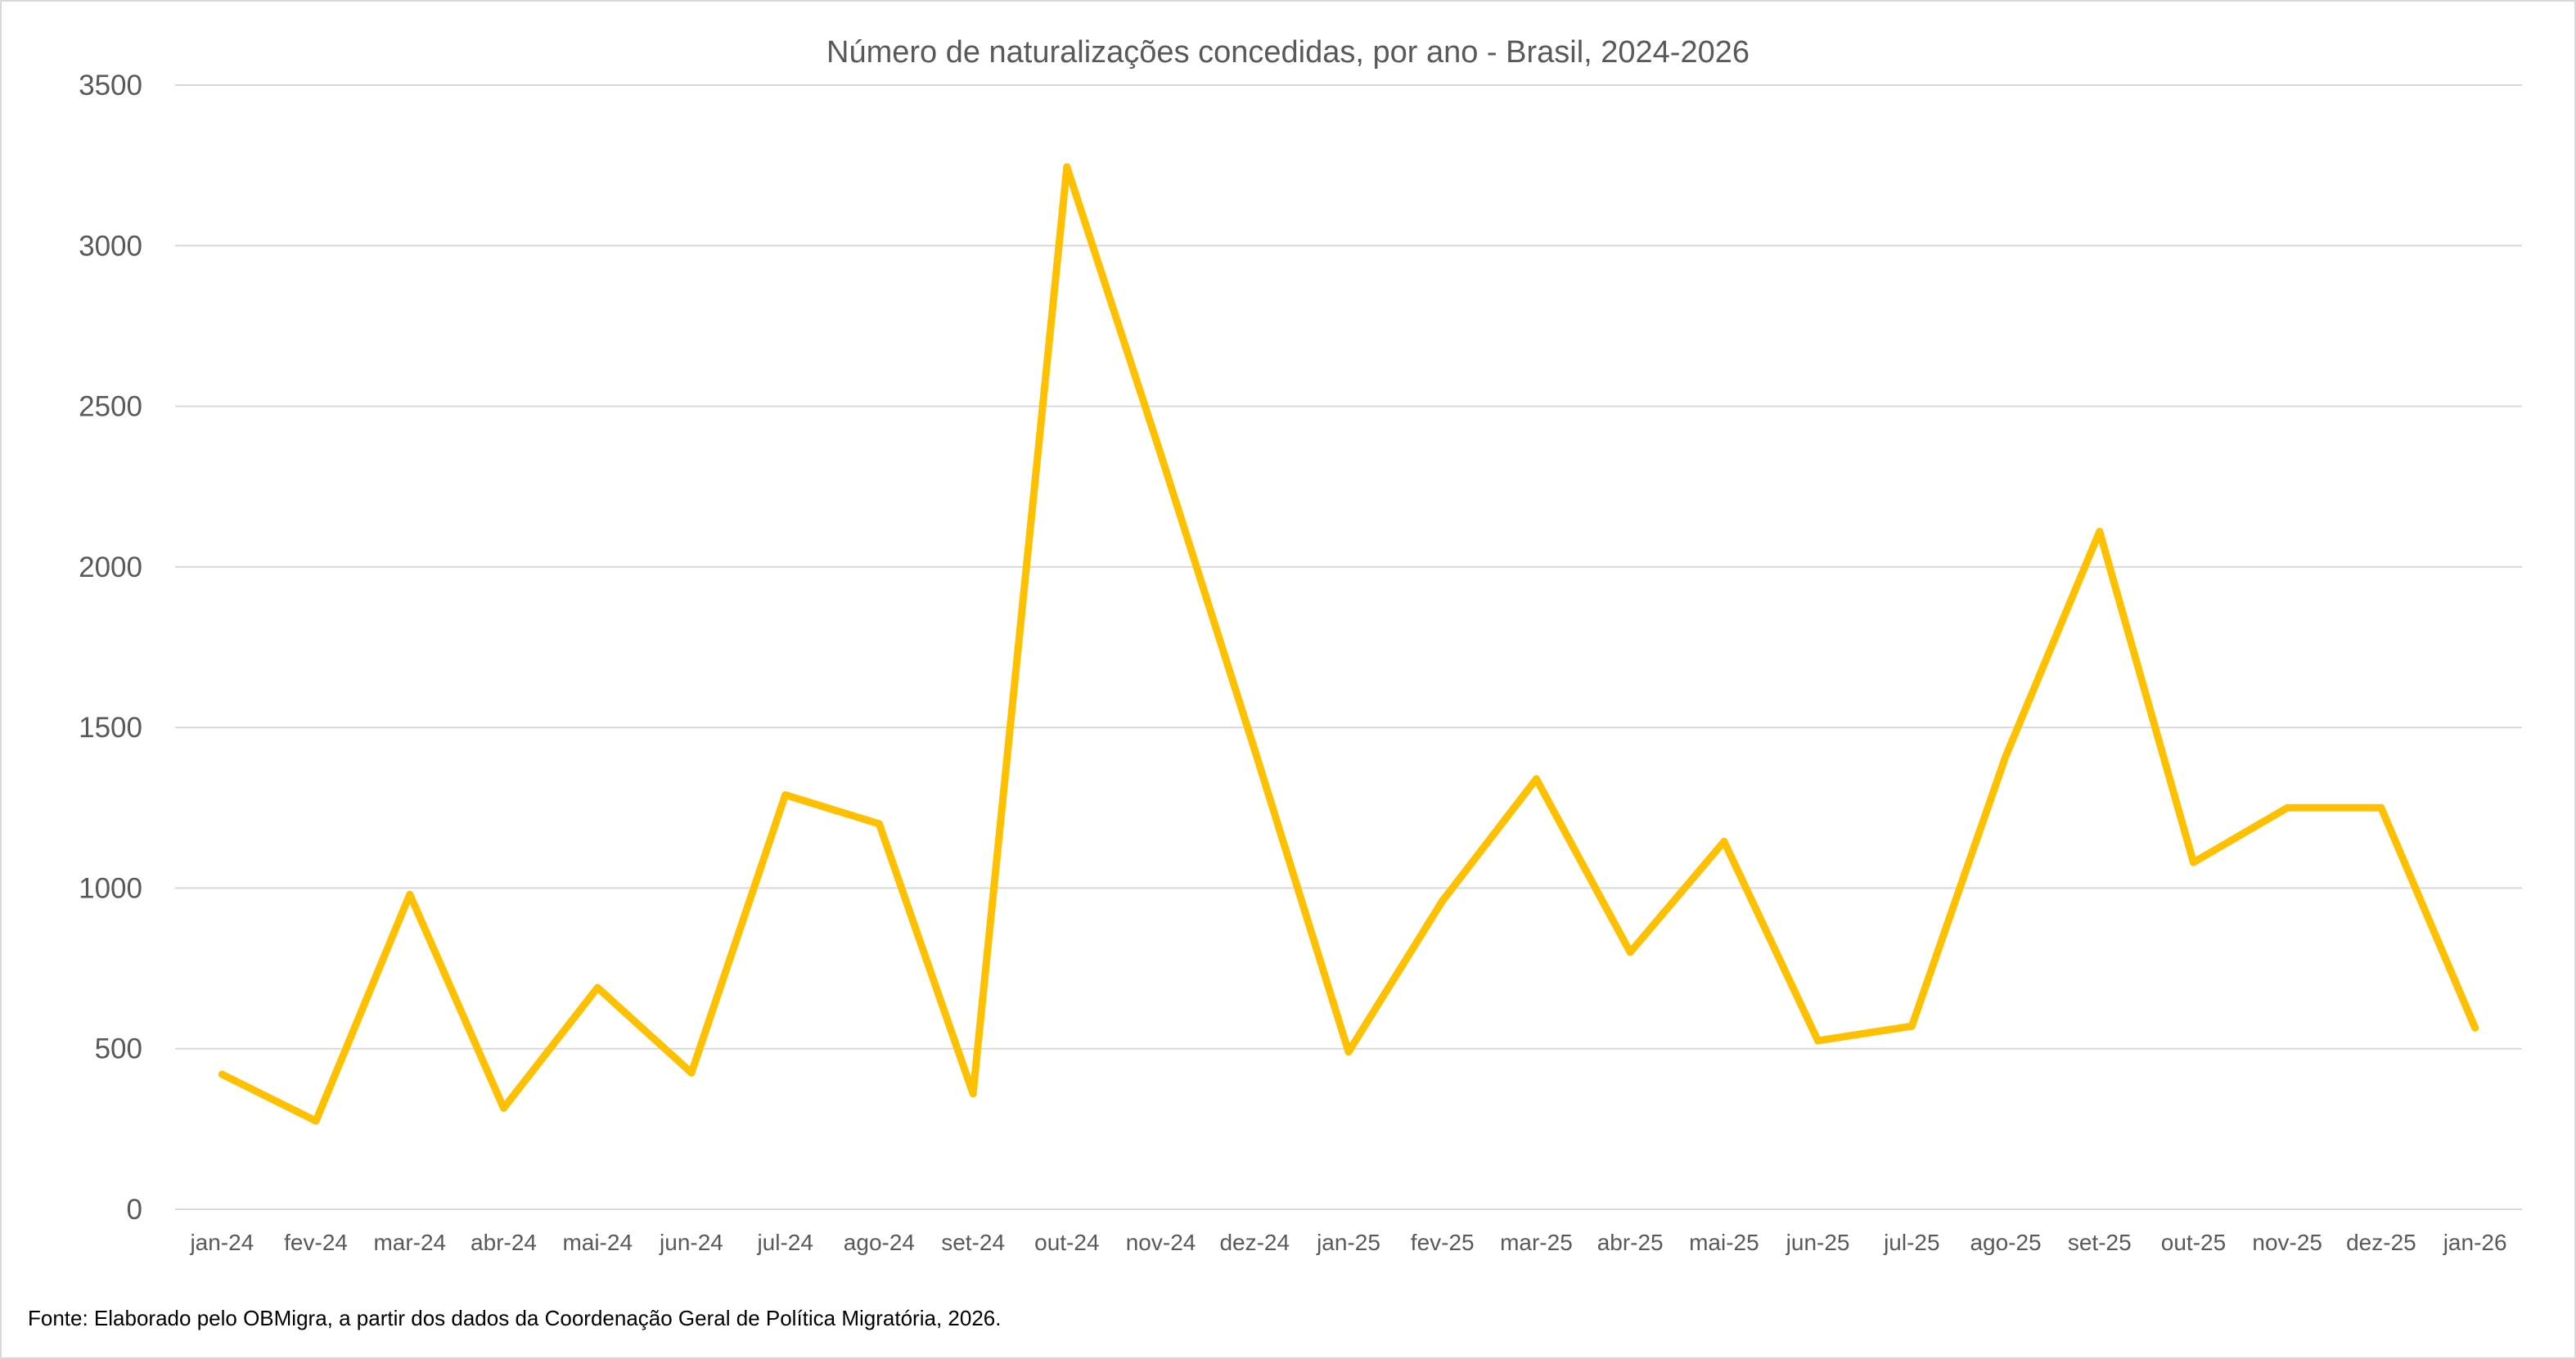 This screenshot has width=2576, height=1359. I want to click on x-tick-label: set-24, so click(973, 1243).